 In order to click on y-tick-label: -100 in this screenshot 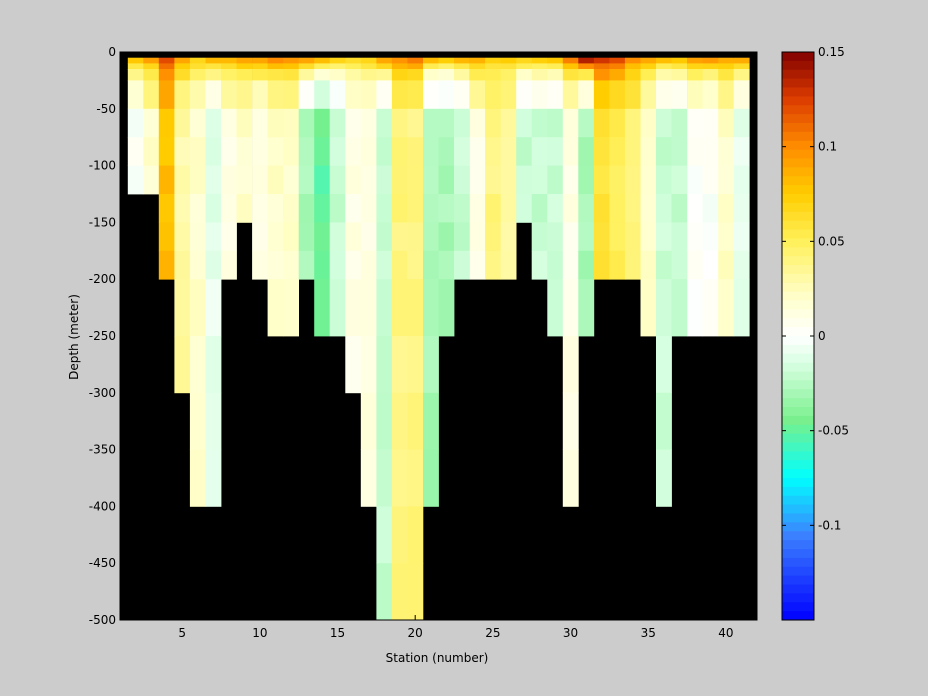, I will do `click(102, 166)`.